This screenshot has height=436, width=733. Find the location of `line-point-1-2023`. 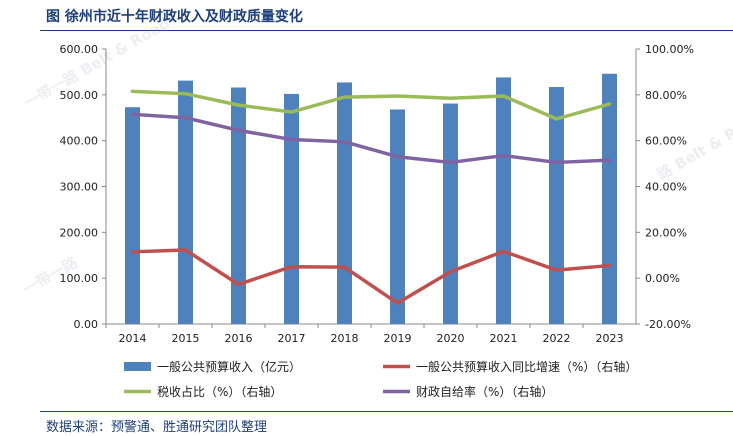

line-point-1-2023 is located at coordinates (609, 265).